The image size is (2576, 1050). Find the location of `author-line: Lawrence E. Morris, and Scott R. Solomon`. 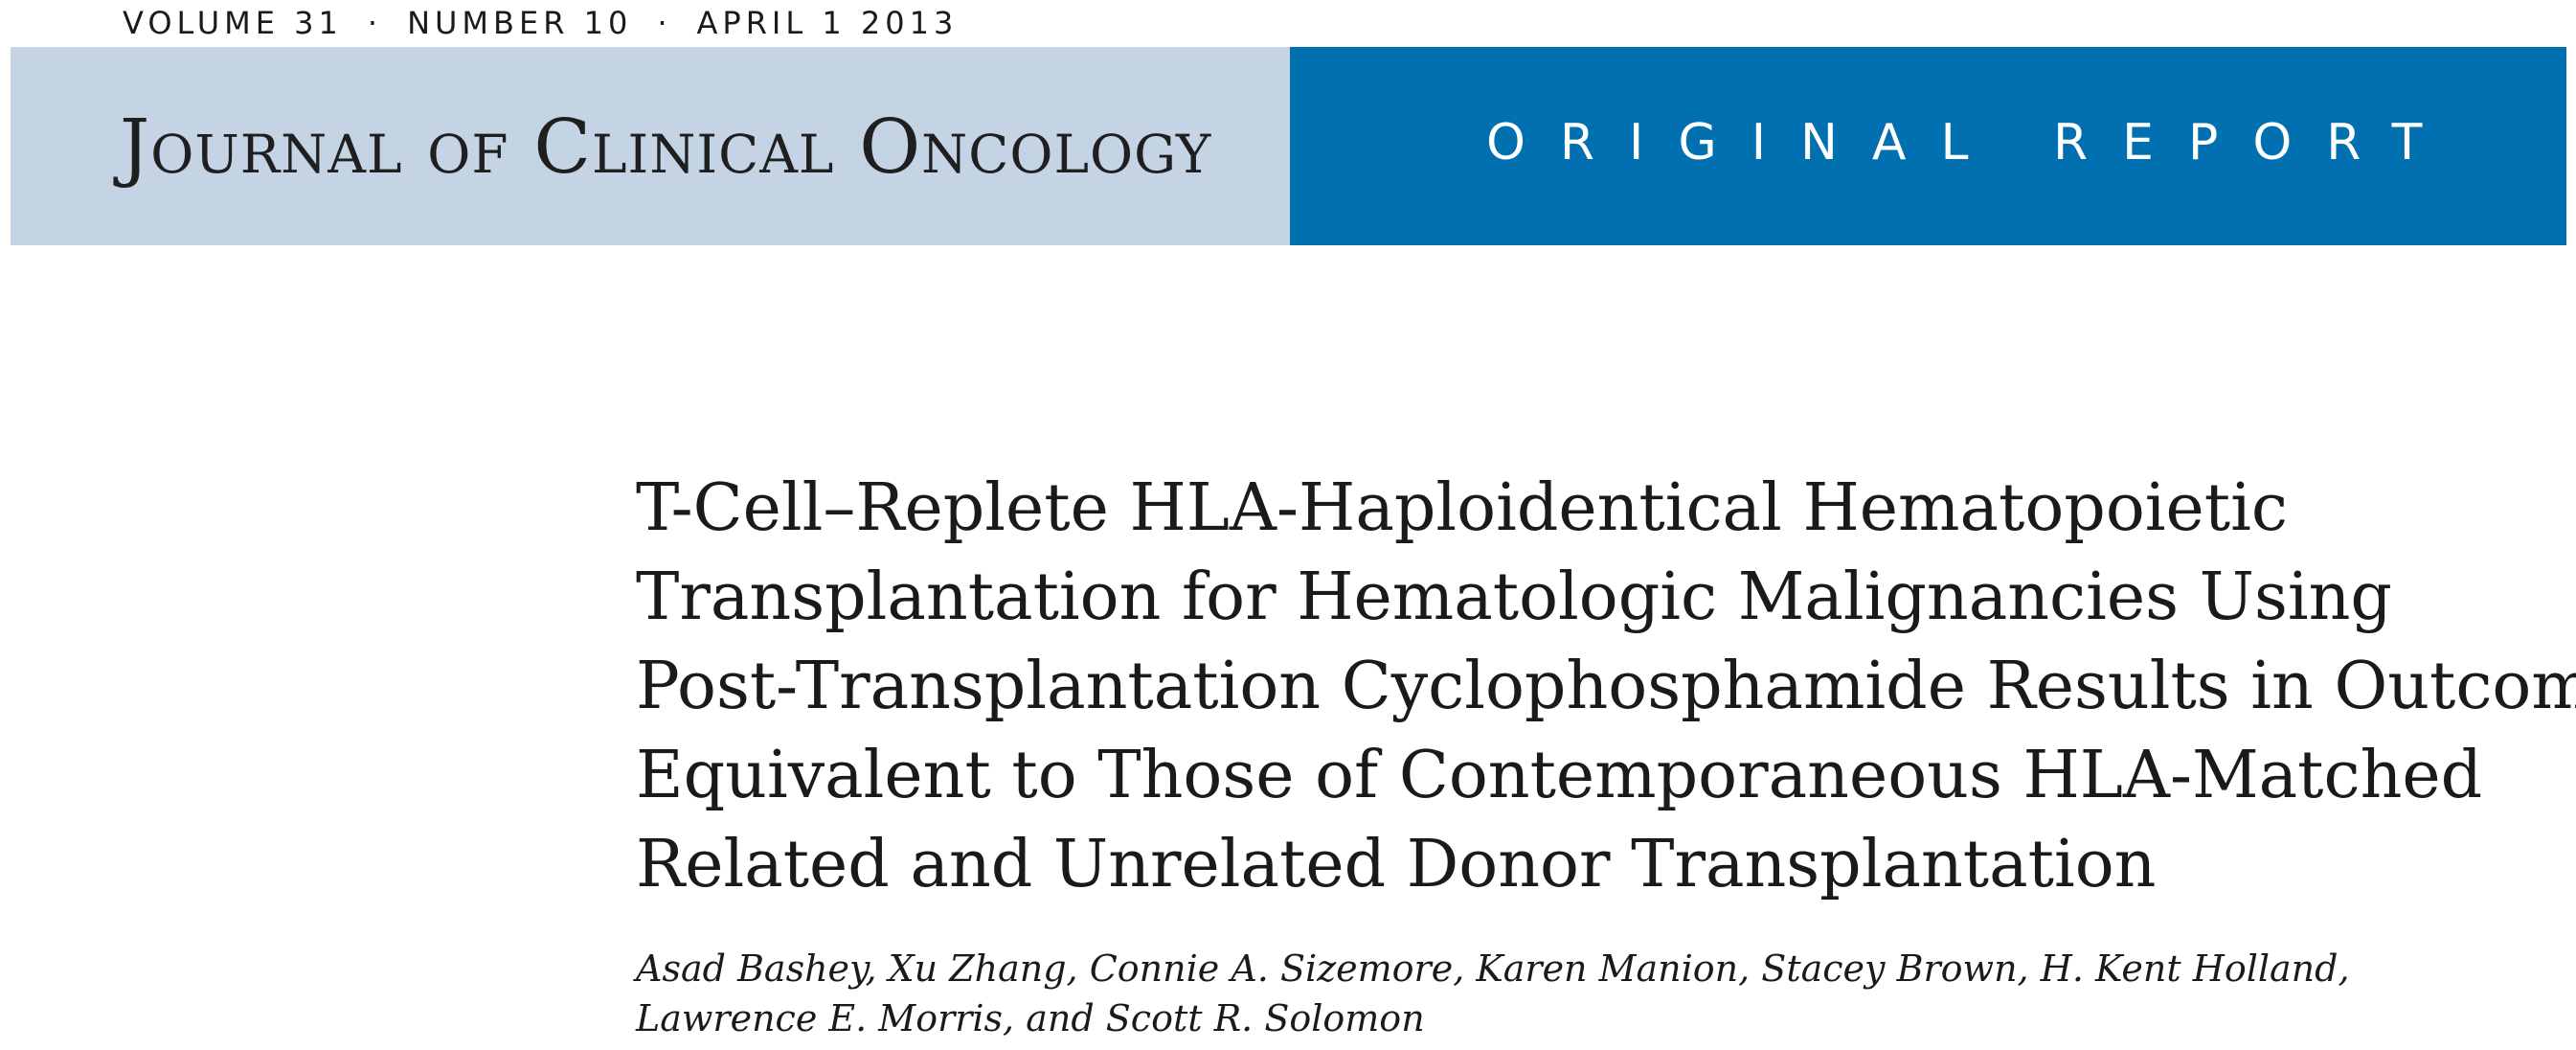

author-line: Lawrence E. Morris, and Scott R. Solomon is located at coordinates (1030, 1018).